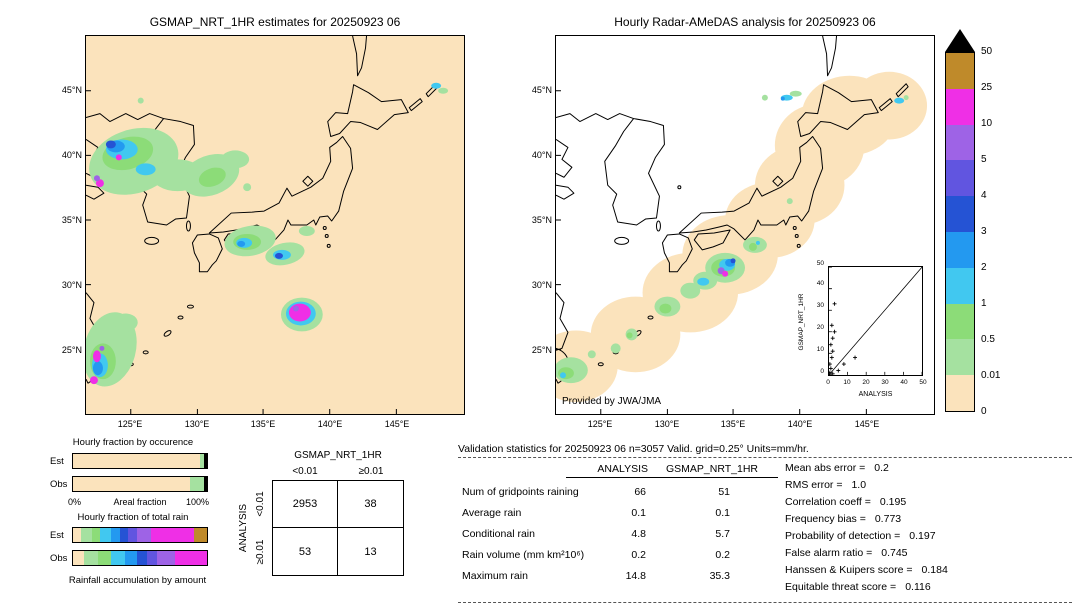 The width and height of the screenshot is (1080, 612). Describe the element at coordinates (814, 485) in the screenshot. I see `metric-label: RMS error =` at that location.